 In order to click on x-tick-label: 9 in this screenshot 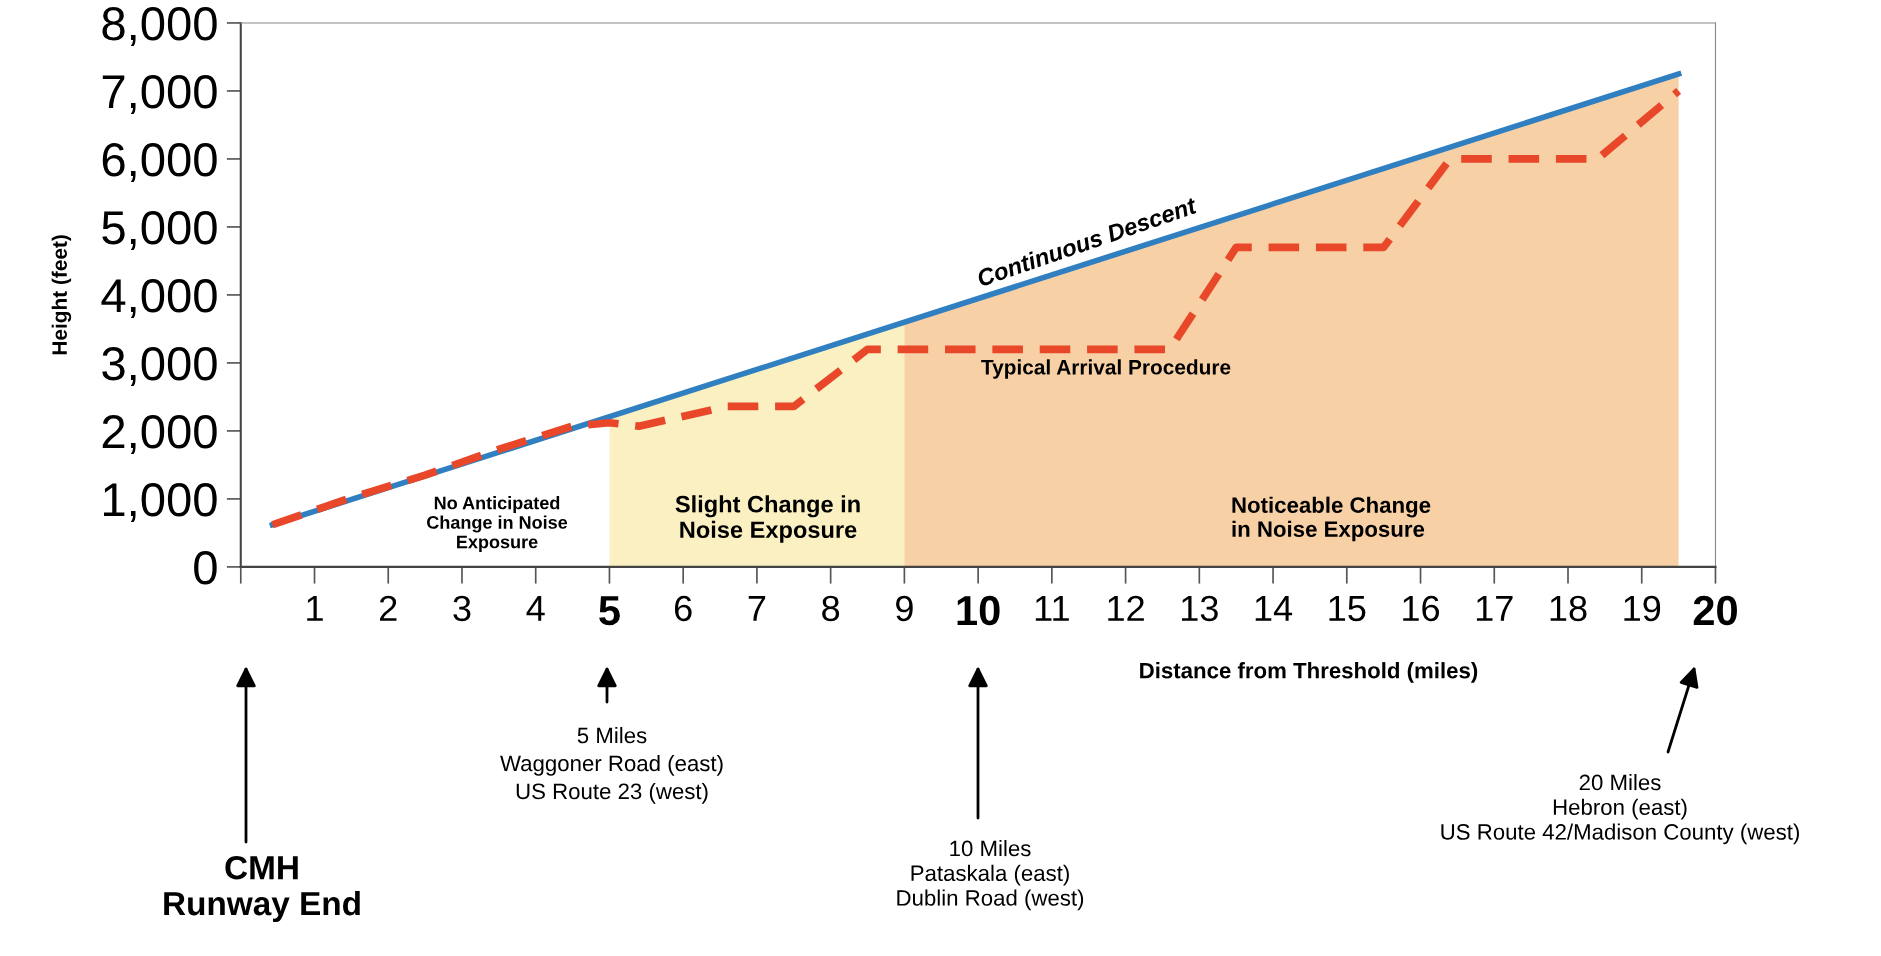, I will do `click(904, 608)`.